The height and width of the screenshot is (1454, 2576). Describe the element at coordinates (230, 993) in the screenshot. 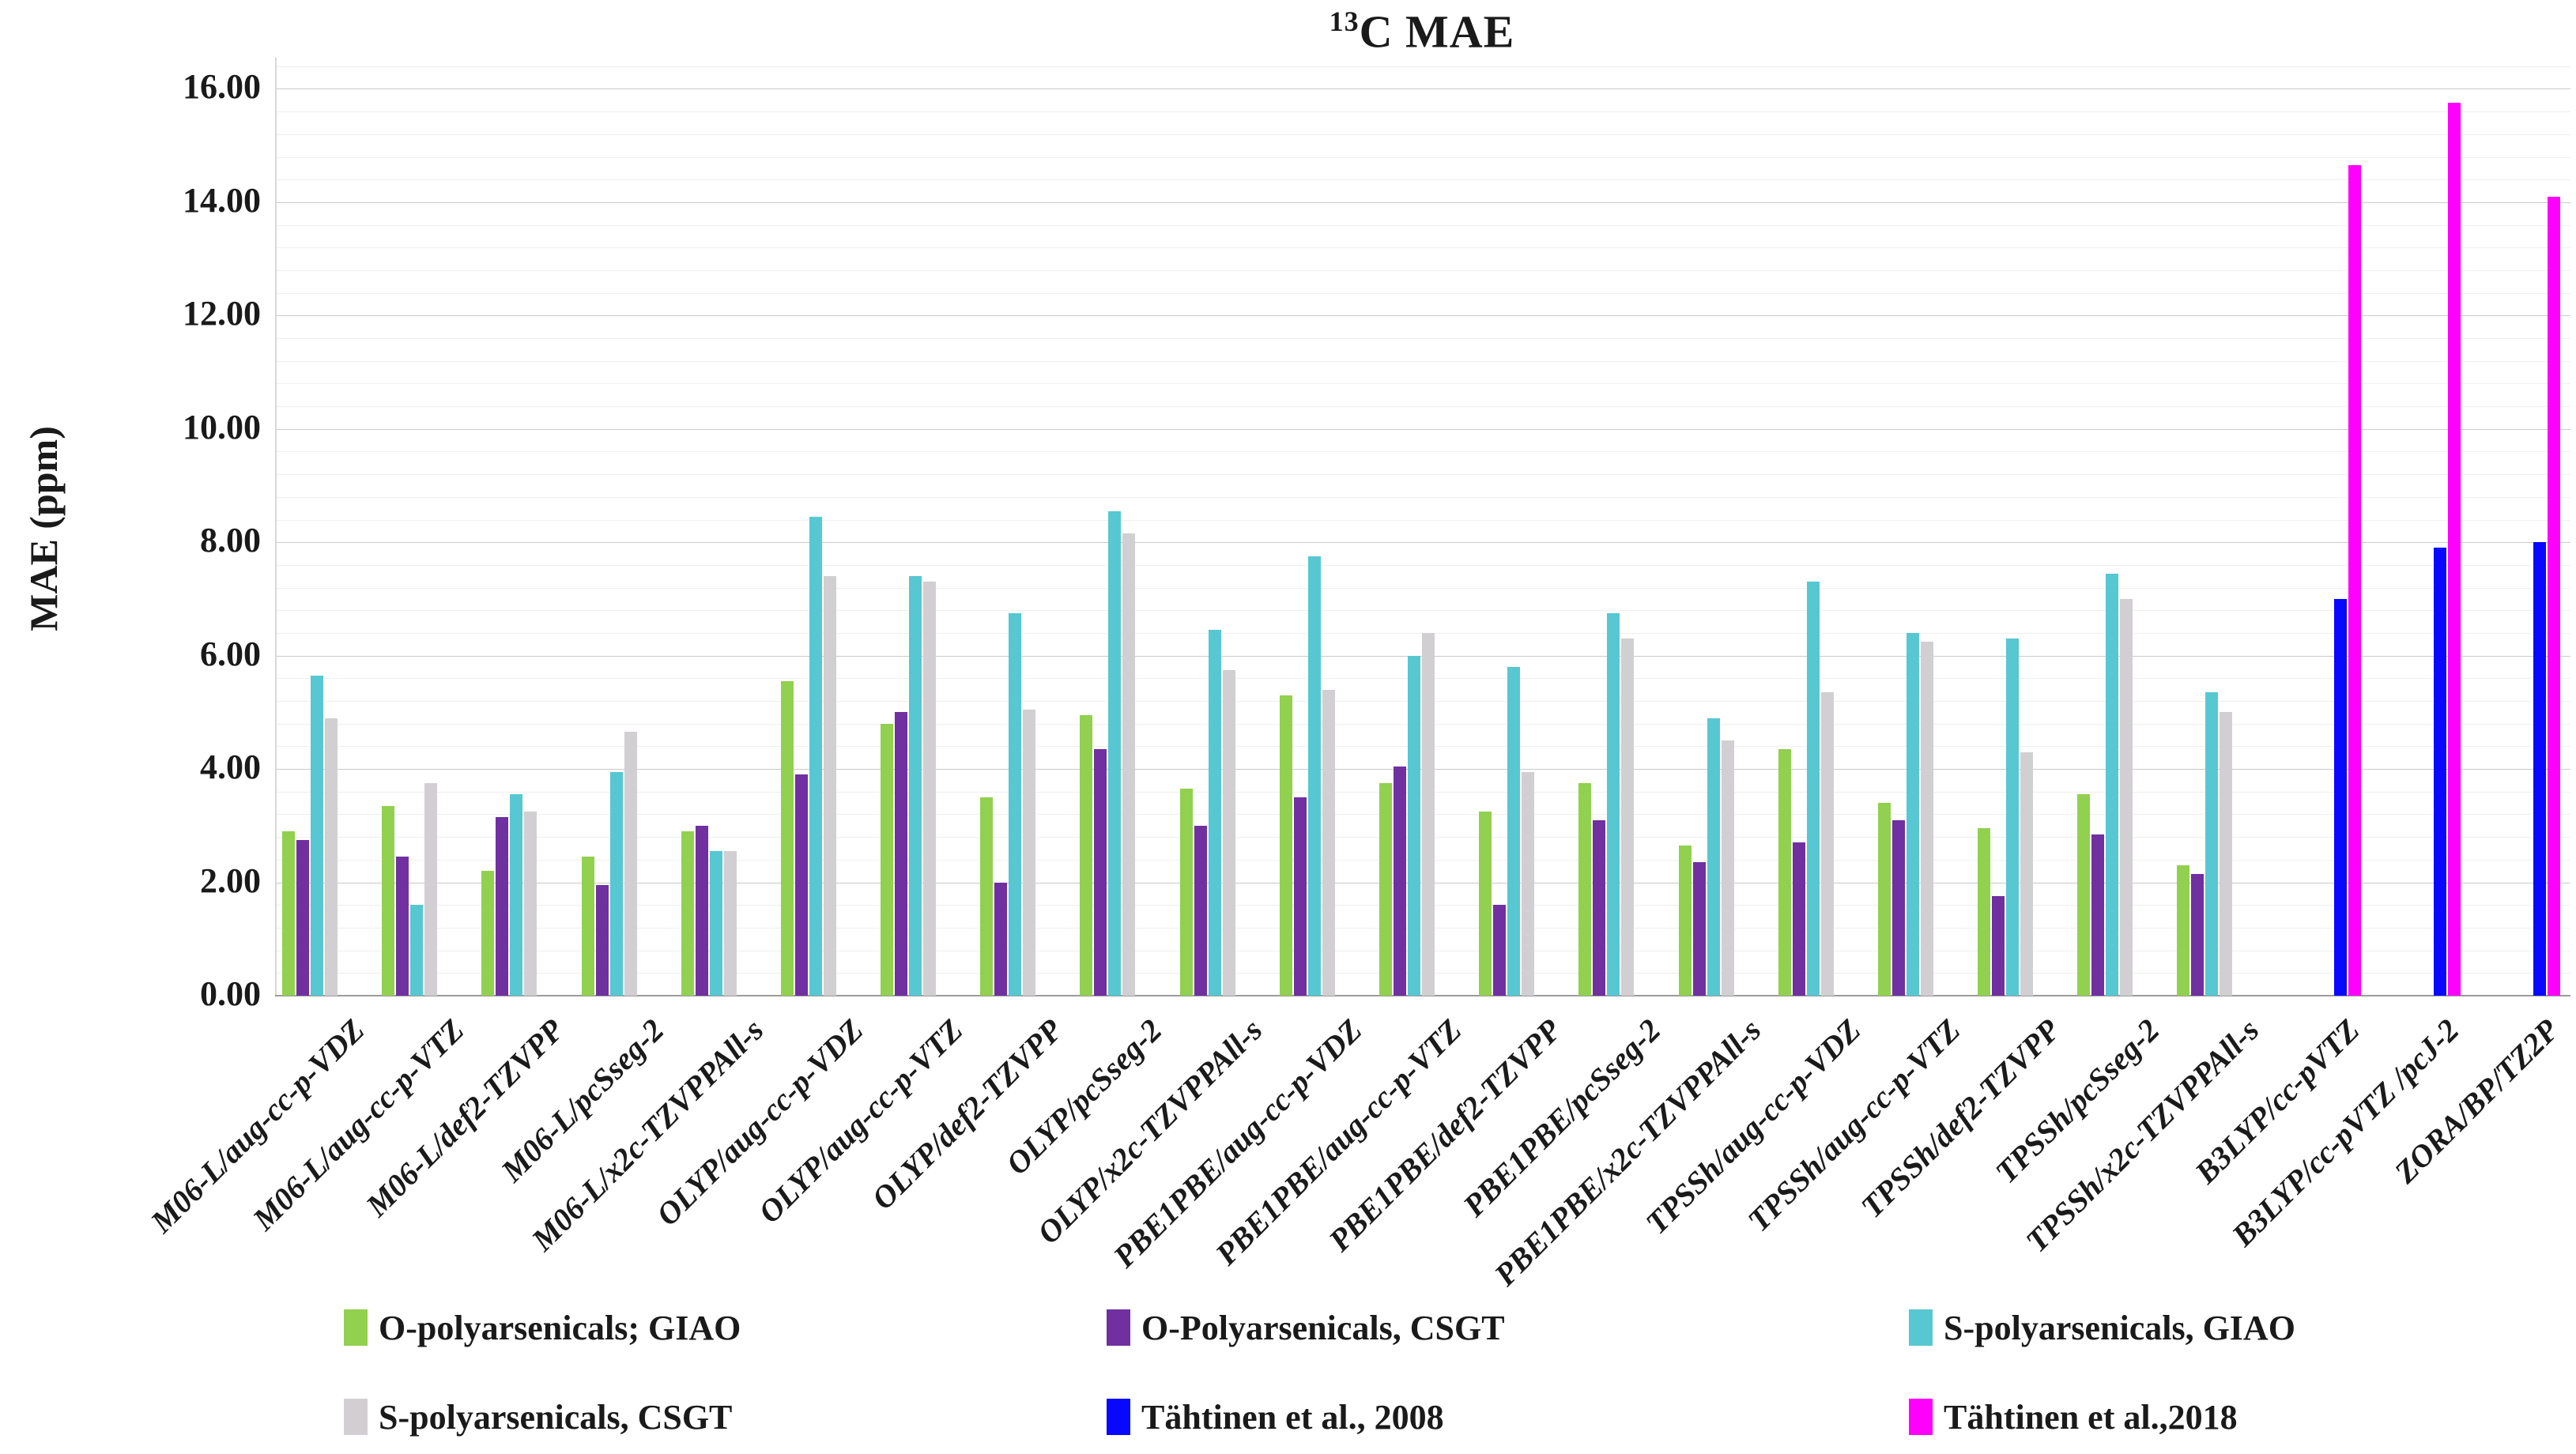

I see `y-tick-label: 0.00` at that location.